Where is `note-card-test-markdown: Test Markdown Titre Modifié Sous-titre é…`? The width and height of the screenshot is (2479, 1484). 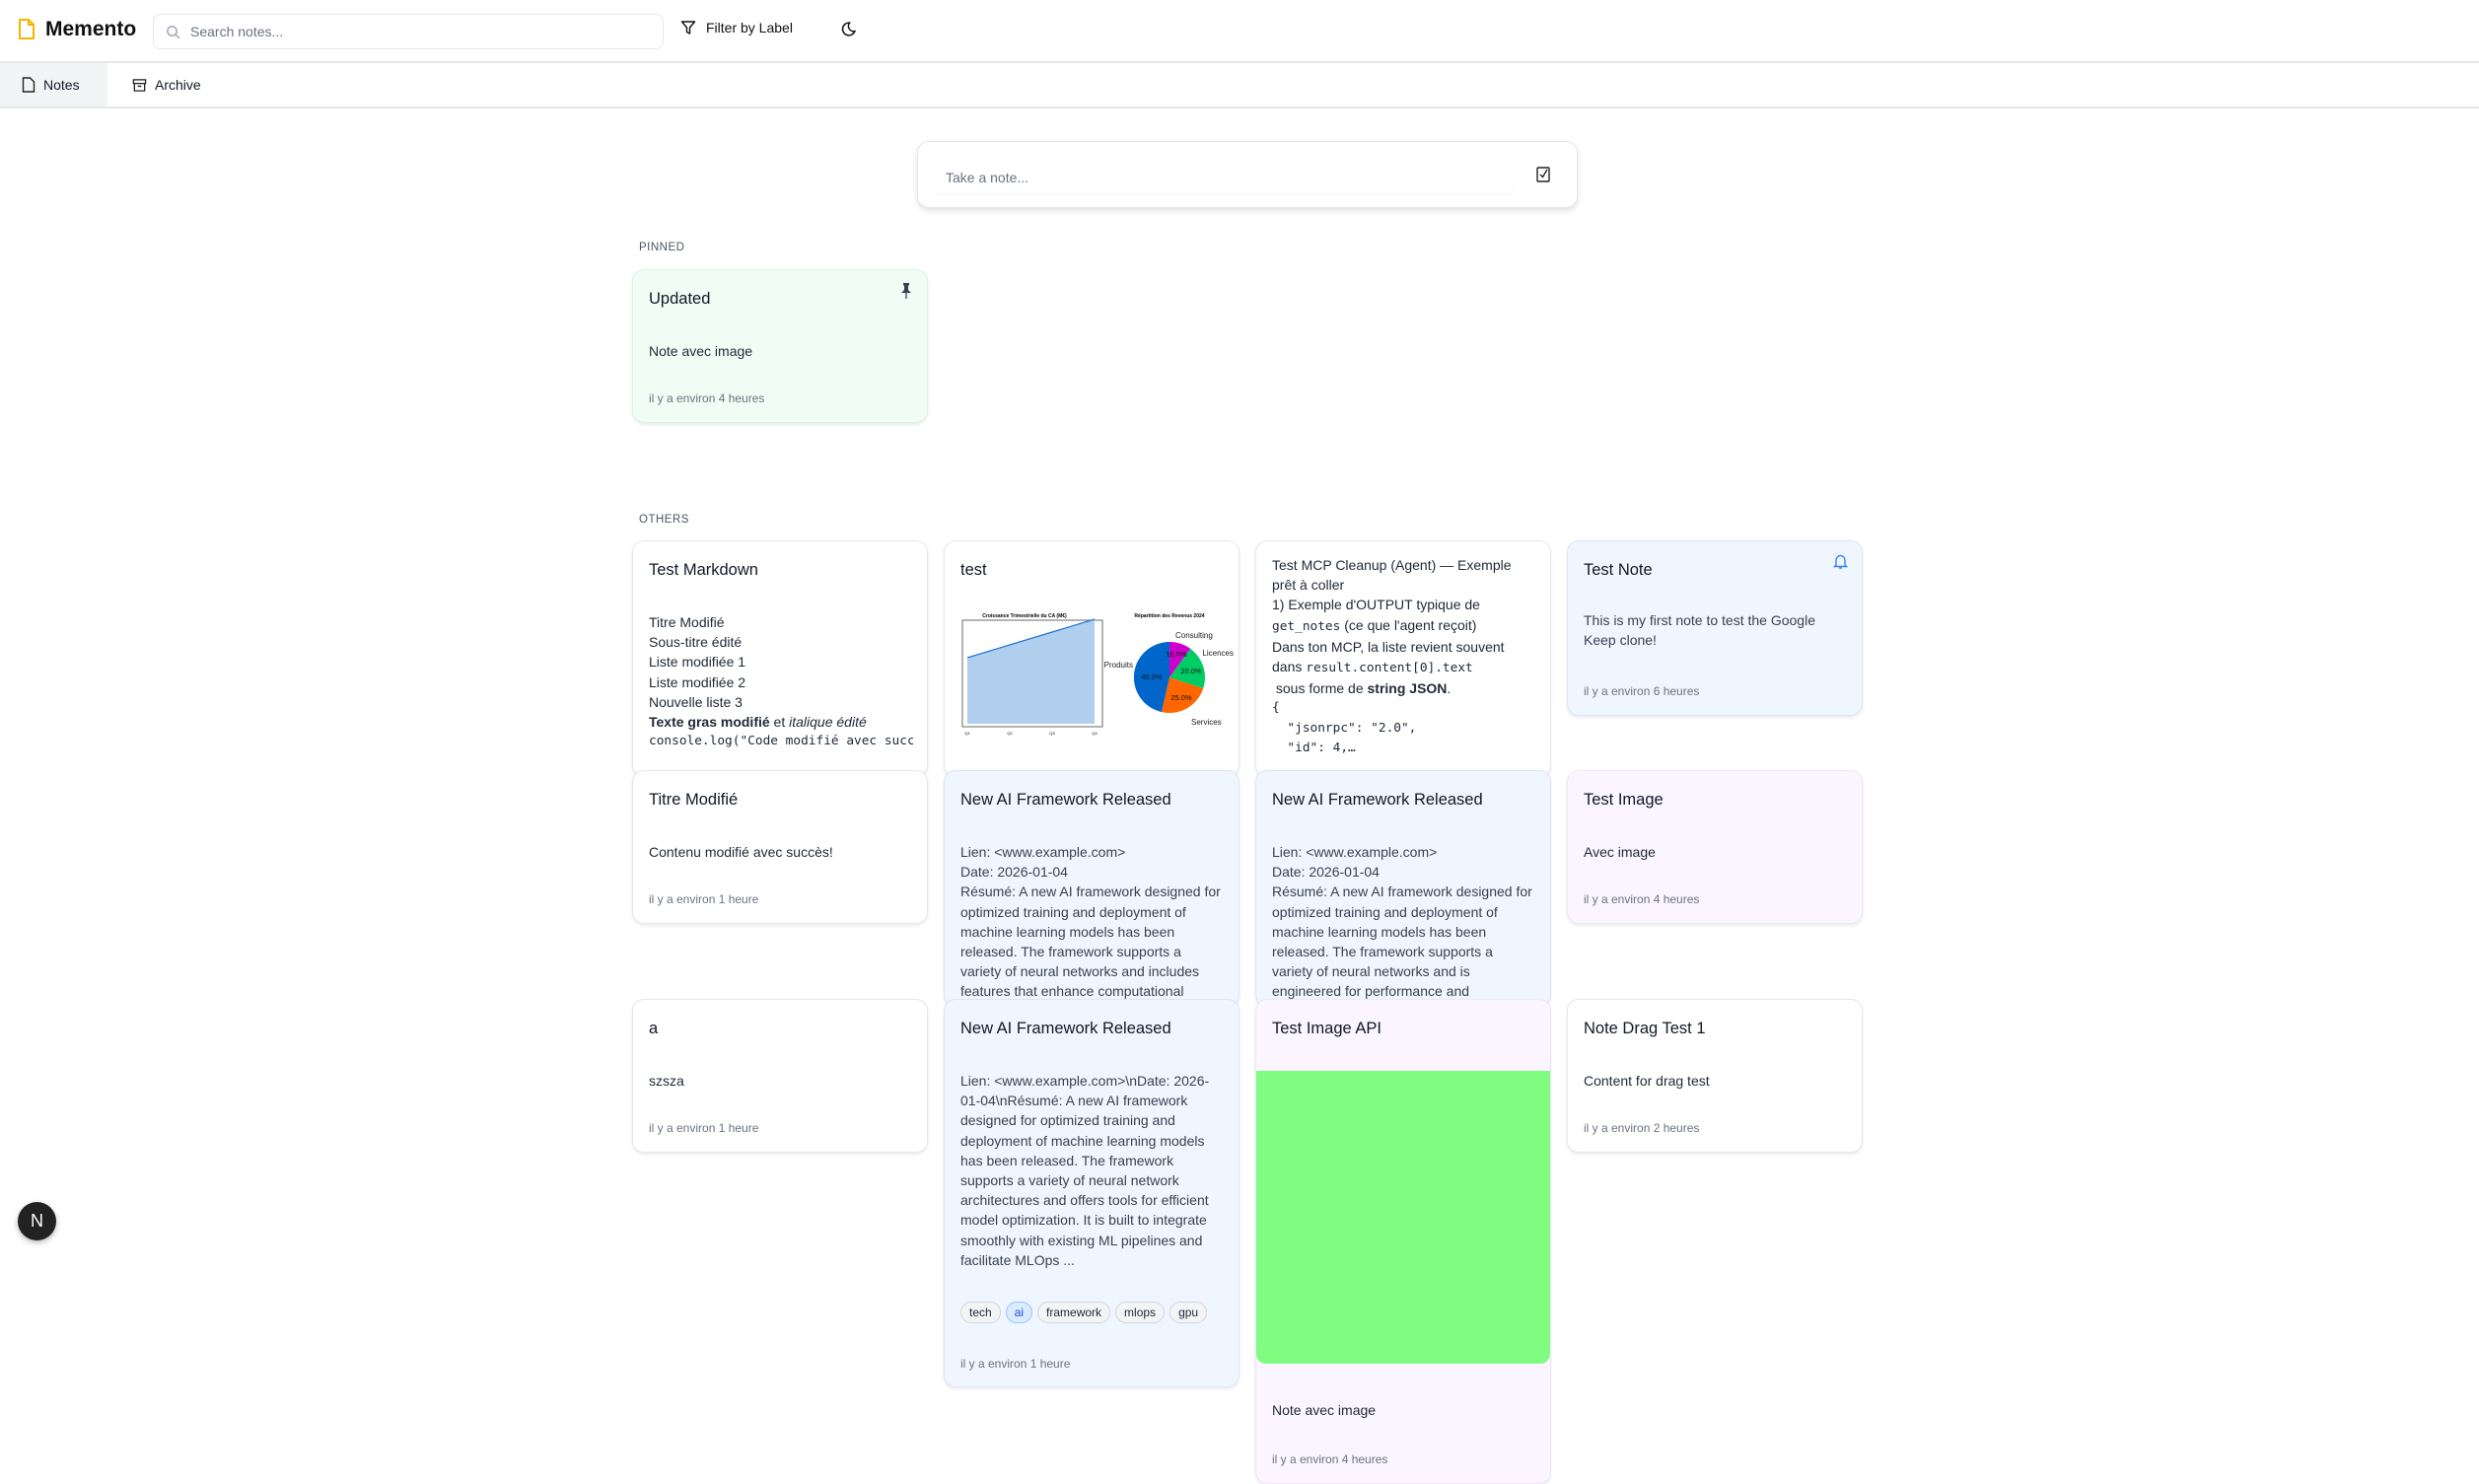
note-card-test-markdown: Test Markdown Titre Modifié Sous-titre é… is located at coordinates (780, 658).